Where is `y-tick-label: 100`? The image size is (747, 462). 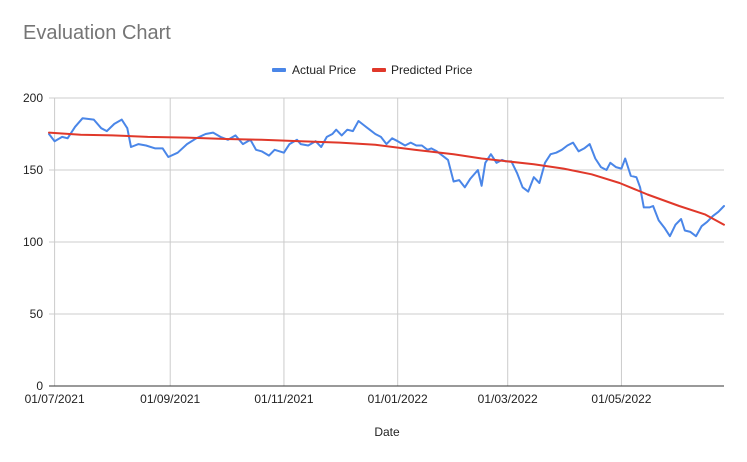 y-tick-label: 100 is located at coordinates (33, 242).